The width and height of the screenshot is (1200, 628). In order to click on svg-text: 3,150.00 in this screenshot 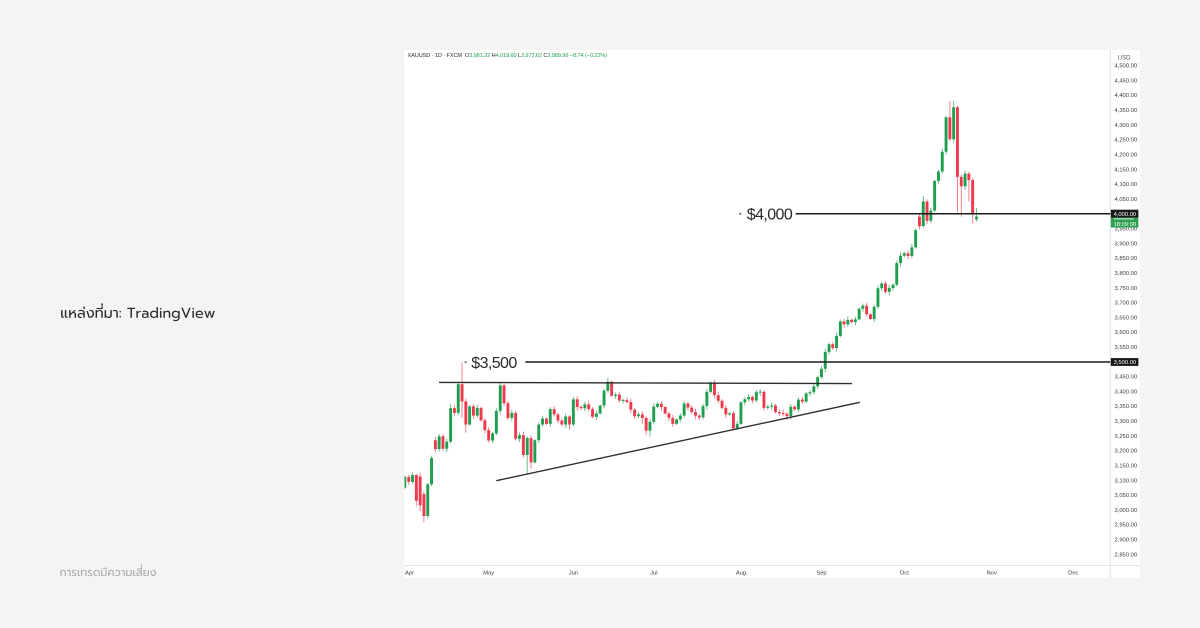, I will do `click(1126, 467)`.